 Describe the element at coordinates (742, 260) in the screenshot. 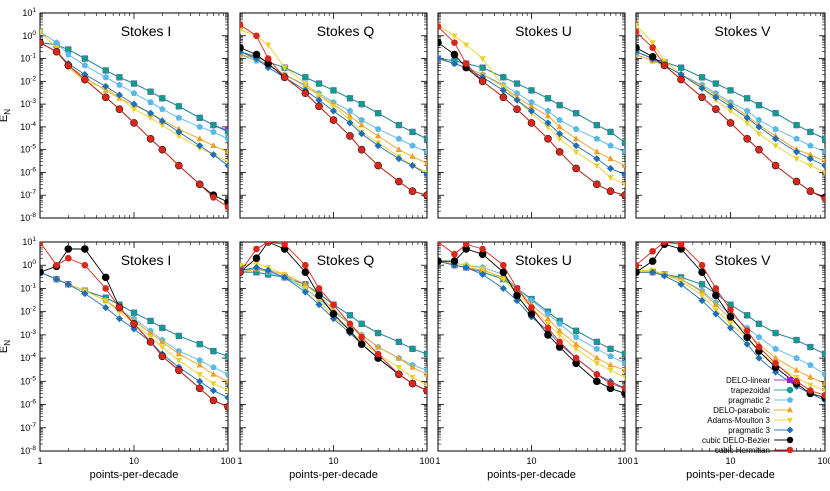

I see `panel-title: Stokes V` at that location.